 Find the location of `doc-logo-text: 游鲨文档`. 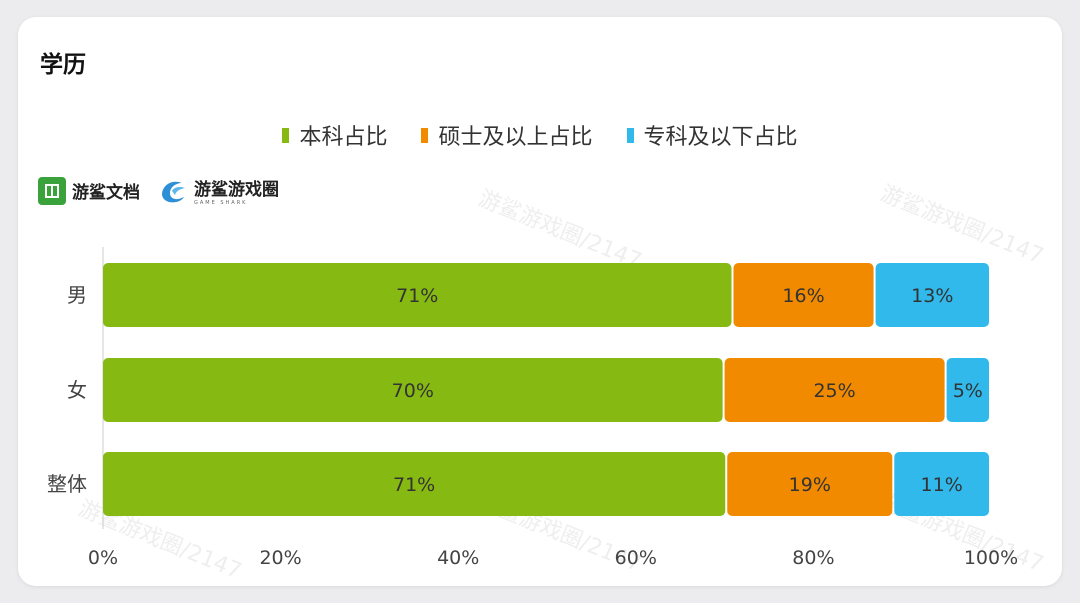

doc-logo-text: 游鲨文档 is located at coordinates (106, 193).